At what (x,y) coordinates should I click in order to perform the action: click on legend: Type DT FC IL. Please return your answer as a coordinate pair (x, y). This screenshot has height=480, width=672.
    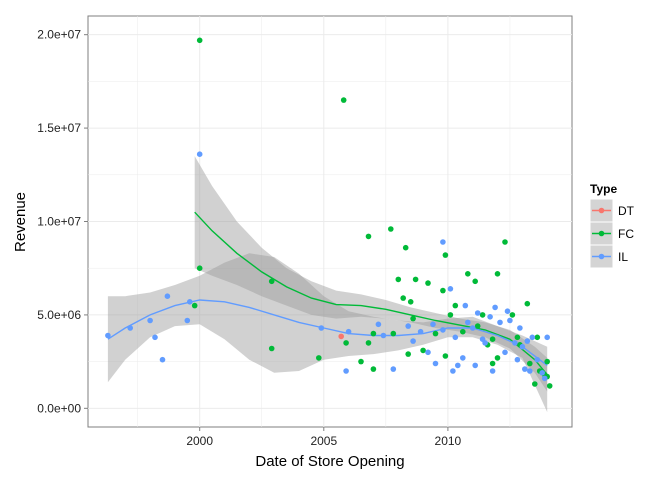
    Looking at the image, I should click on (612, 225).